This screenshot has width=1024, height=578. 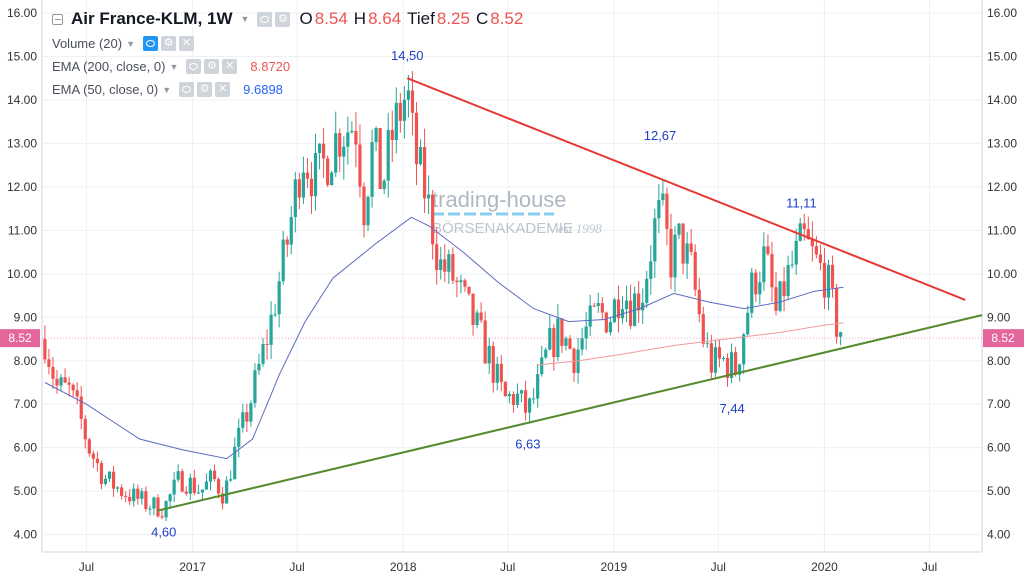 I want to click on y-tick-label-right: 13.00, so click(x=1002, y=143).